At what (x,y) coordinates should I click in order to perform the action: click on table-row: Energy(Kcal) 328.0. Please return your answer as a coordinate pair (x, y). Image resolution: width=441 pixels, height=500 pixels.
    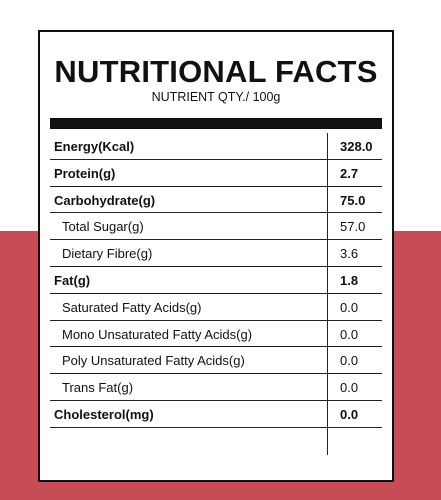
    Looking at the image, I should click on (216, 146).